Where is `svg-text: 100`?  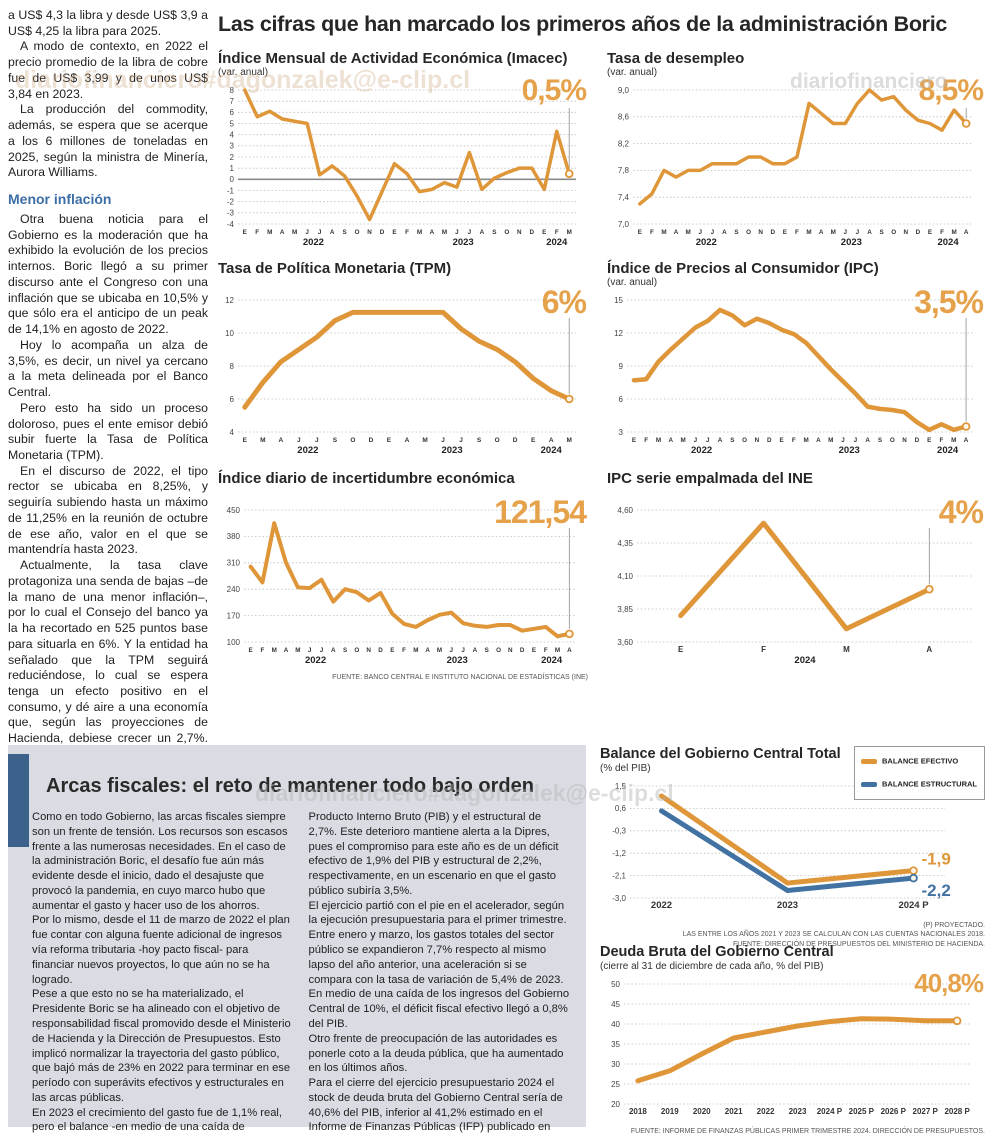
svg-text: 100 is located at coordinates (234, 642).